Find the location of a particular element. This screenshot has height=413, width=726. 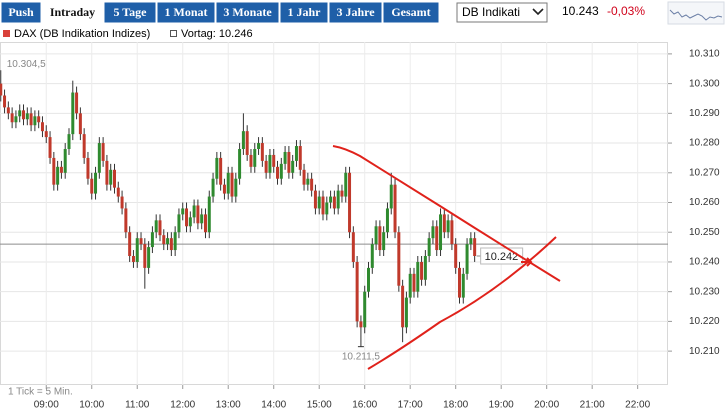

mini-chart-frame is located at coordinates (696, 13).